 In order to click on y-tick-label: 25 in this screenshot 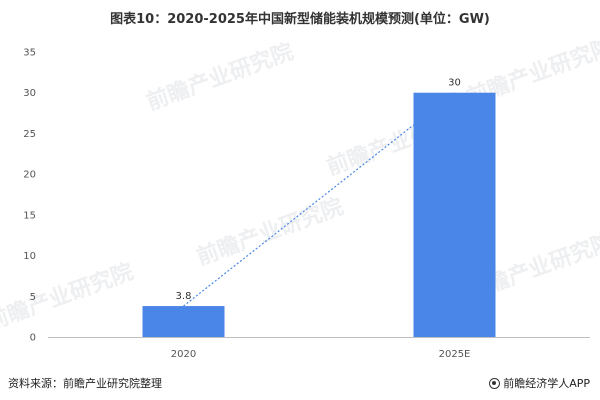, I will do `click(29, 134)`.